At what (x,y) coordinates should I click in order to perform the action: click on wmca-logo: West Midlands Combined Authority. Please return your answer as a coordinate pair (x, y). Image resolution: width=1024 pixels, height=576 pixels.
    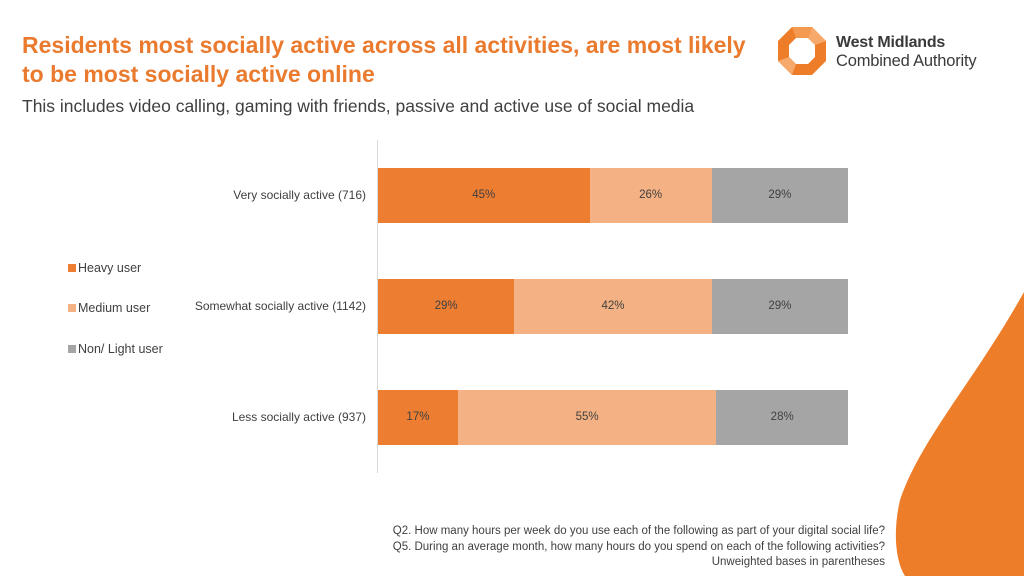
    Looking at the image, I should click on (892, 53).